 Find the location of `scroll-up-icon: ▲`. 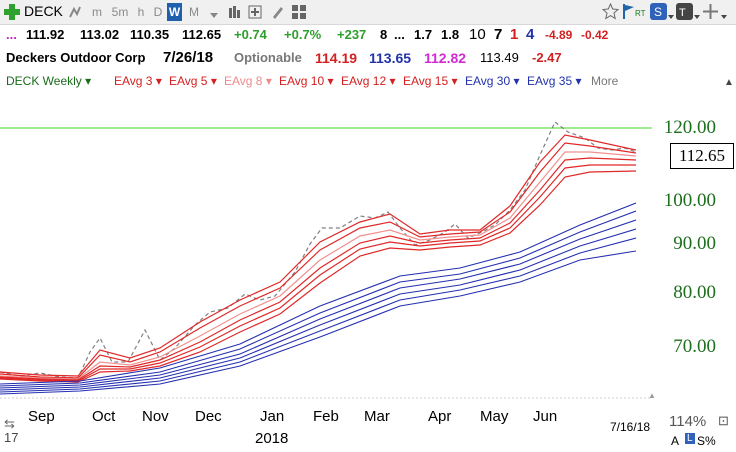

scroll-up-icon: ▲ is located at coordinates (729, 82).